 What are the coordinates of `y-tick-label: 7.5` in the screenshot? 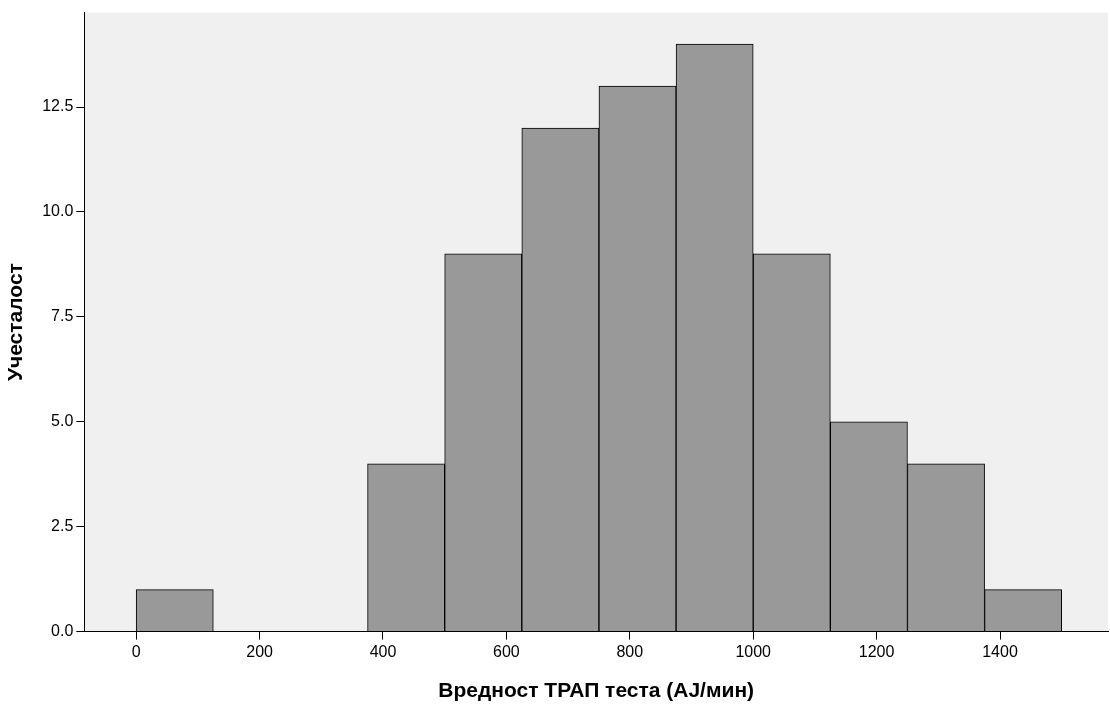 It's located at (62, 316).